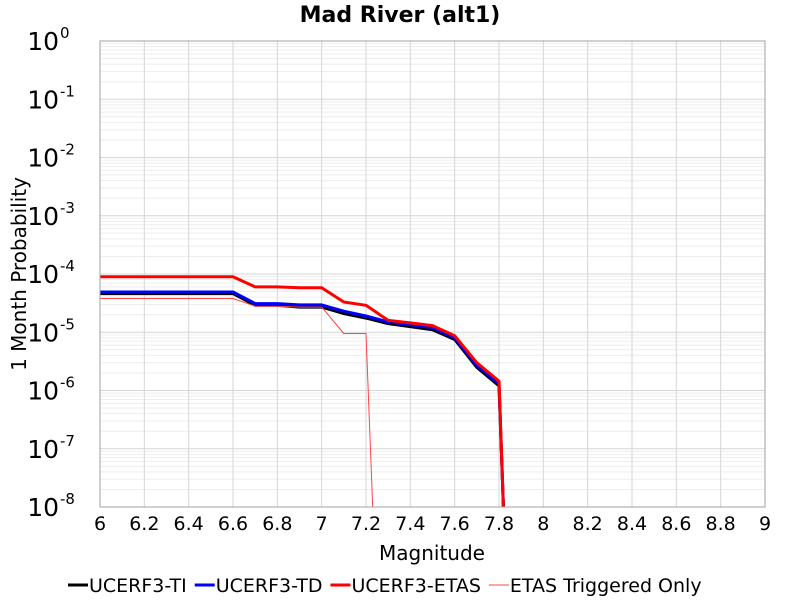  I want to click on legend-item: UCERF3-TD, so click(258, 586).